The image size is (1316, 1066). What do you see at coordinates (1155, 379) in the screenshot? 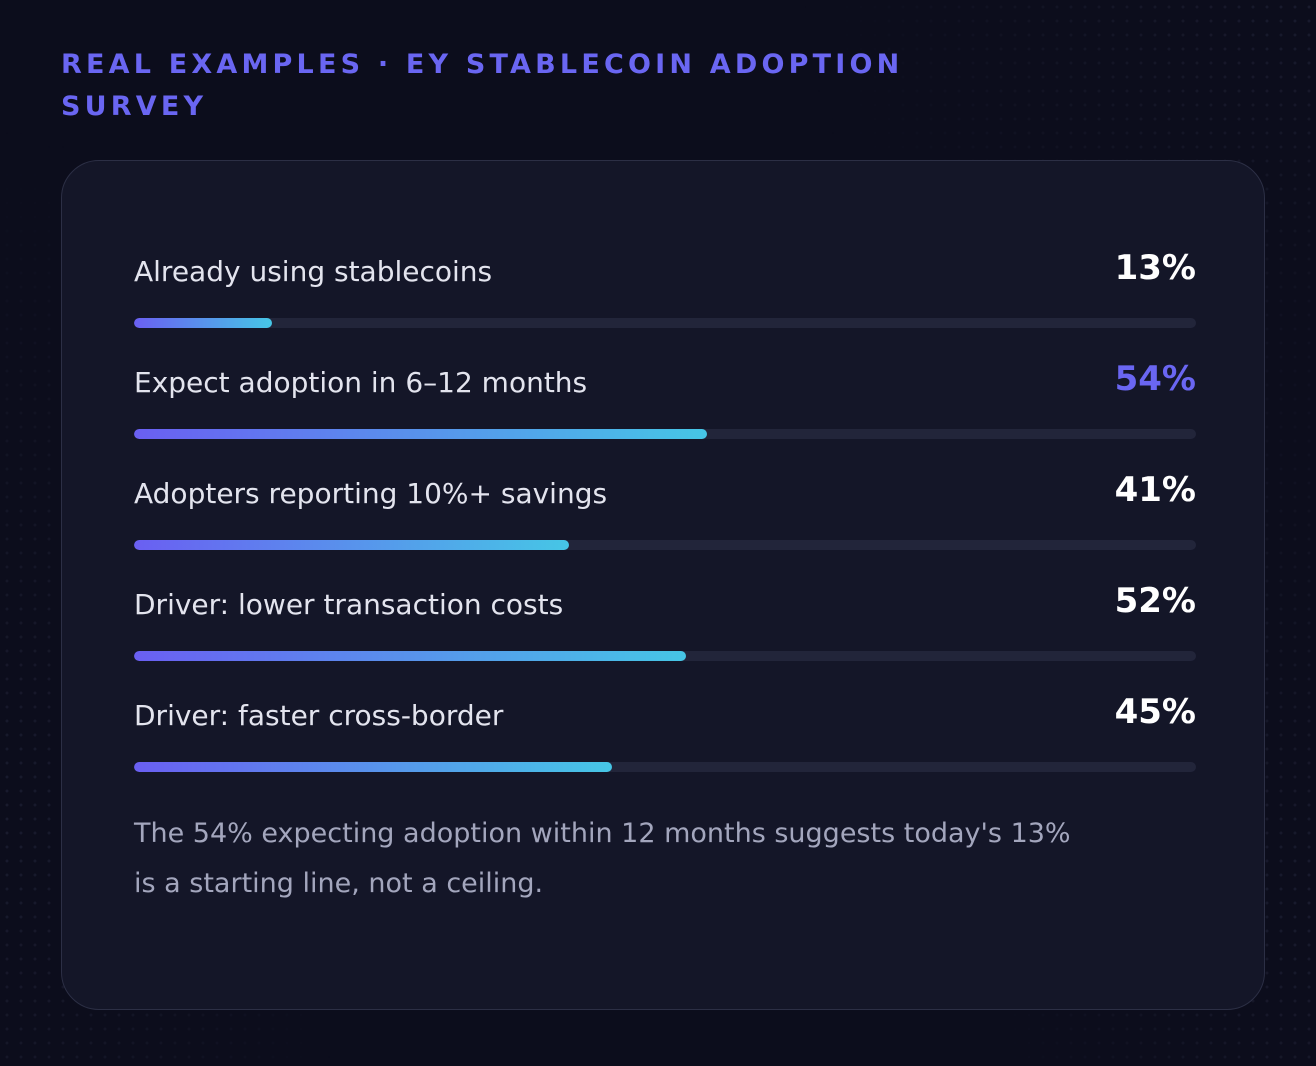
I see `bar-value-label: 54%` at bounding box center [1155, 379].